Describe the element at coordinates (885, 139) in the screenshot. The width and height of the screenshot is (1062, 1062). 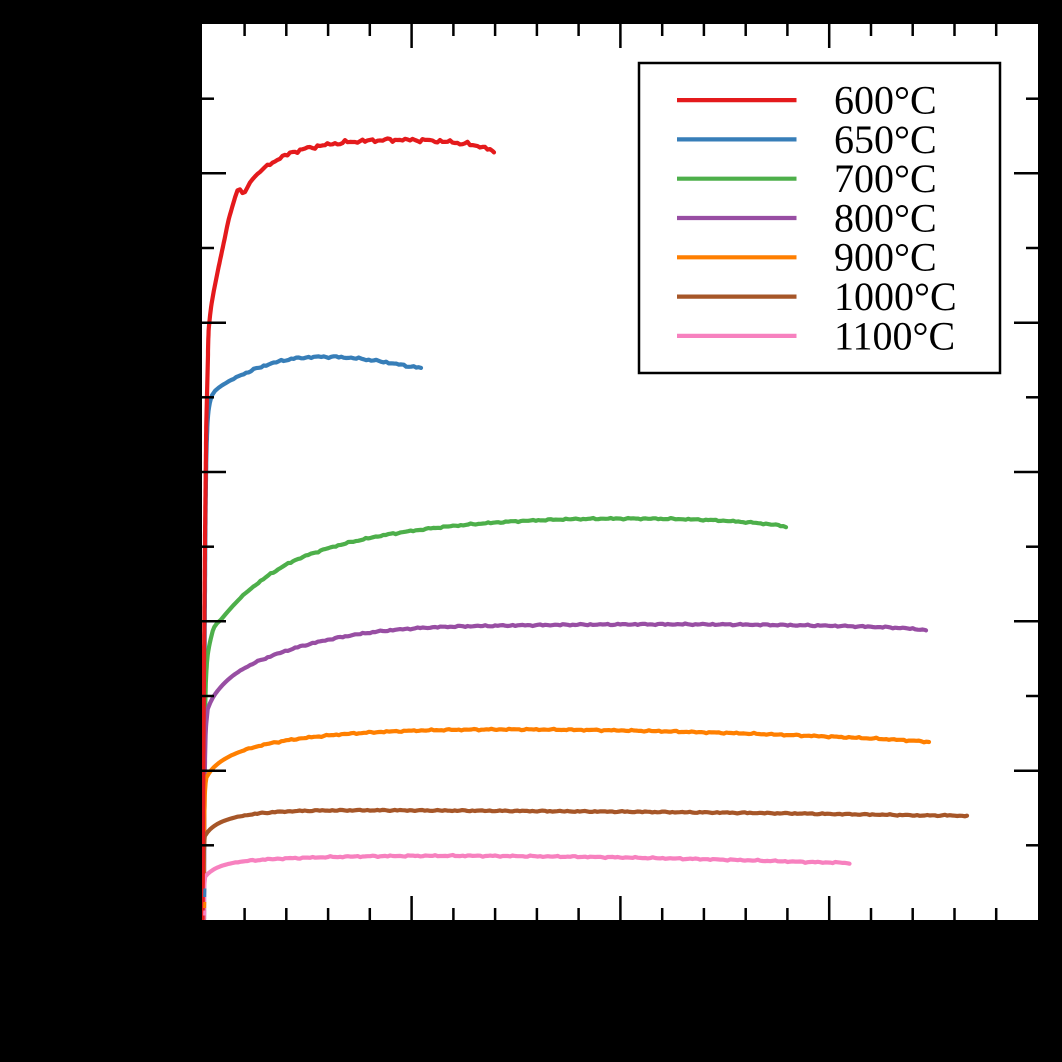
I see `svg-text: 650°C` at that location.